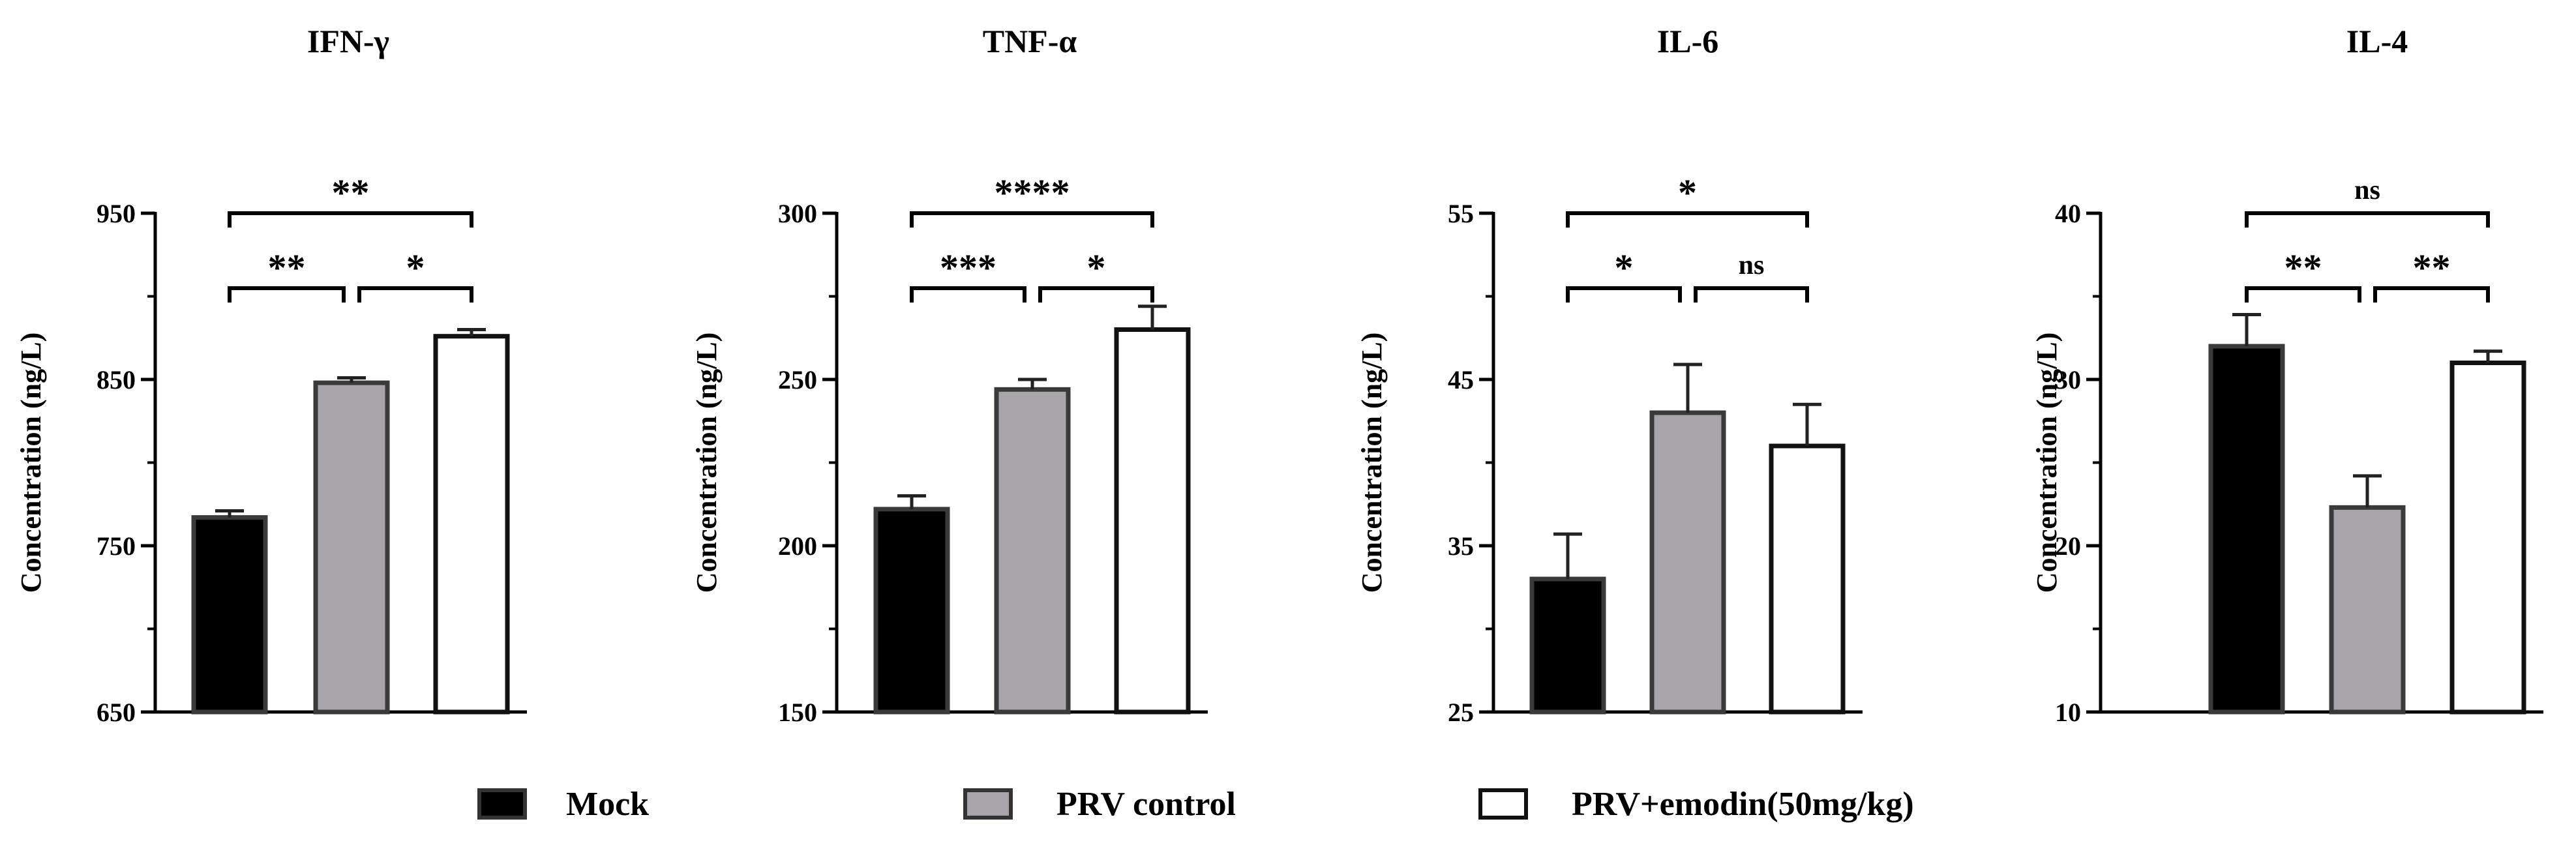 The height and width of the screenshot is (845, 2576). What do you see at coordinates (502, 804) in the screenshot?
I see `legend-swatch-mock` at bounding box center [502, 804].